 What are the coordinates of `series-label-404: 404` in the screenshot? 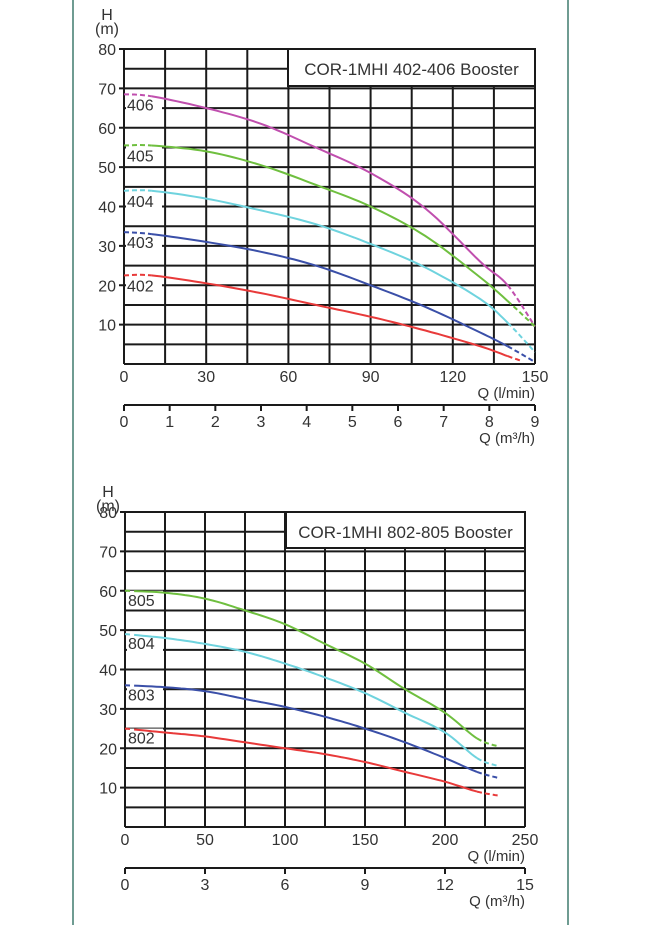 It's located at (140, 202).